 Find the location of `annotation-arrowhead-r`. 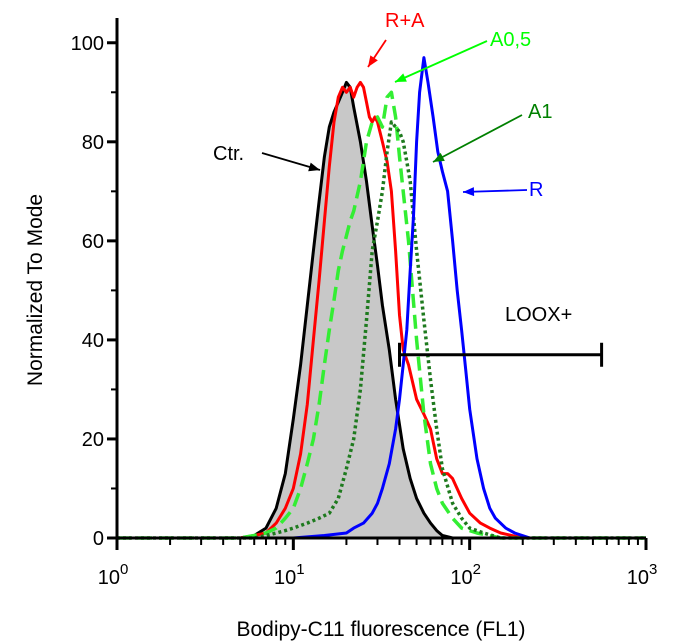

annotation-arrowhead-r is located at coordinates (469, 192).